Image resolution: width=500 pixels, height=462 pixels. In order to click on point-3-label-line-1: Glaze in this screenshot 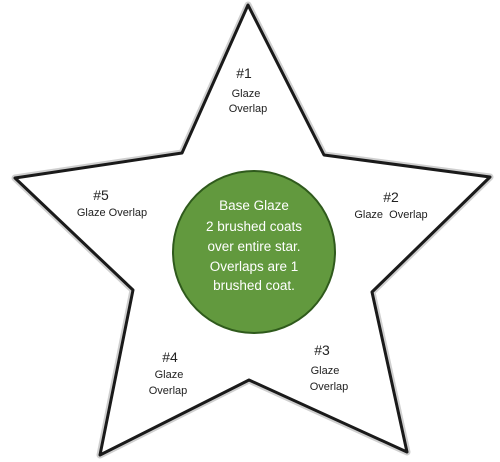, I will do `click(325, 371)`.